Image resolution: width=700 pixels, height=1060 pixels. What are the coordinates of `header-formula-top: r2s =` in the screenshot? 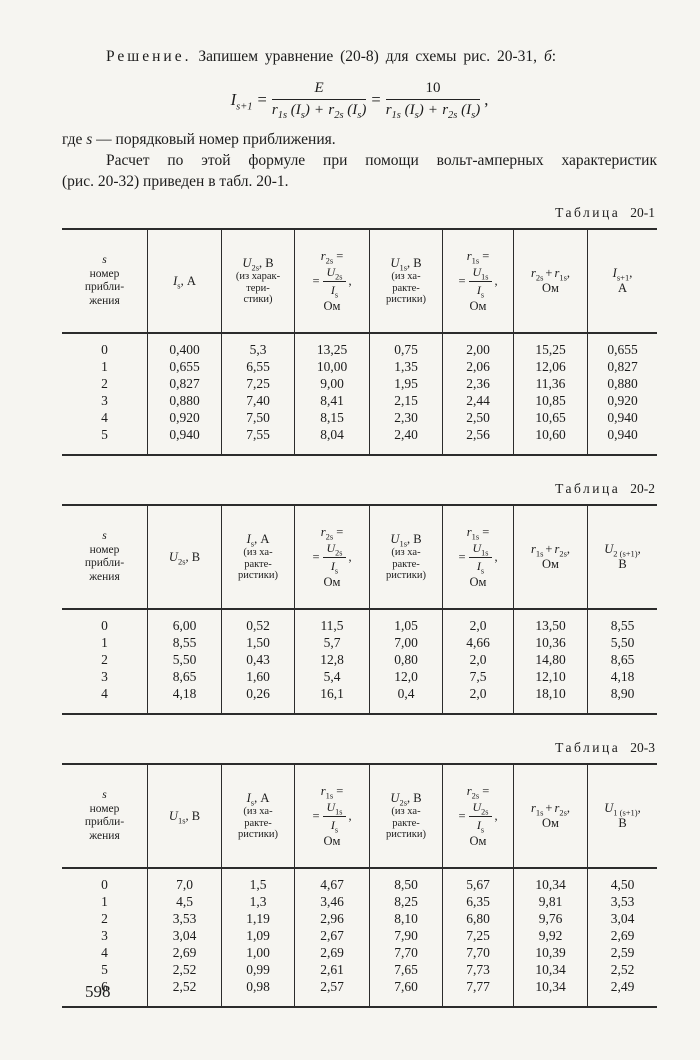 It's located at (332, 532).